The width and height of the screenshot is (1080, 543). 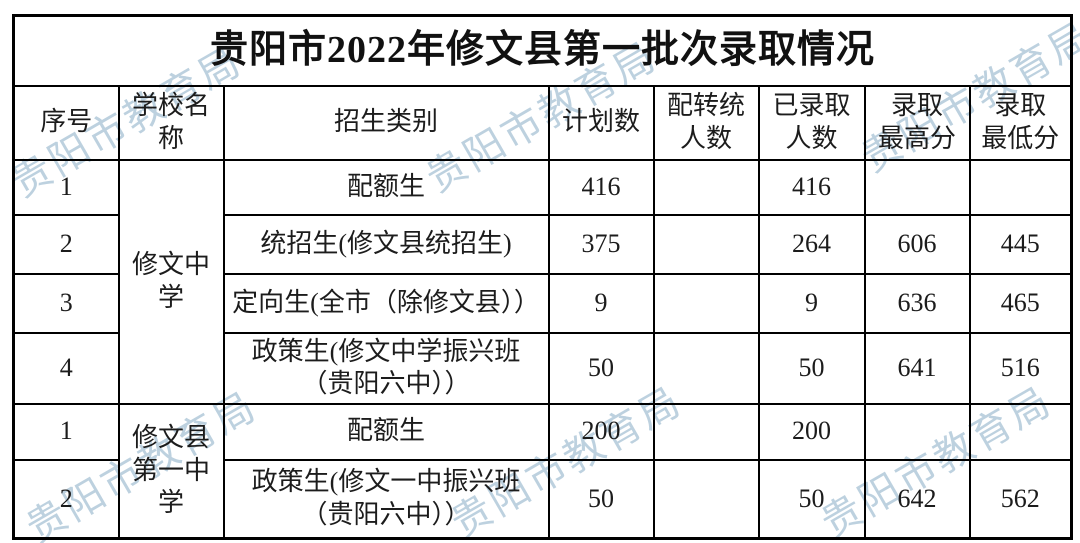 I want to click on max-score-cell: 636, so click(x=917, y=303).